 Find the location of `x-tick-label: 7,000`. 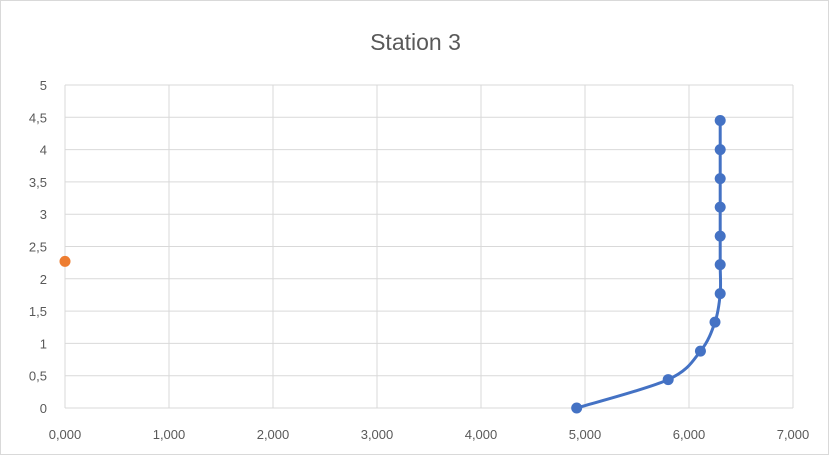

x-tick-label: 7,000 is located at coordinates (793, 434).